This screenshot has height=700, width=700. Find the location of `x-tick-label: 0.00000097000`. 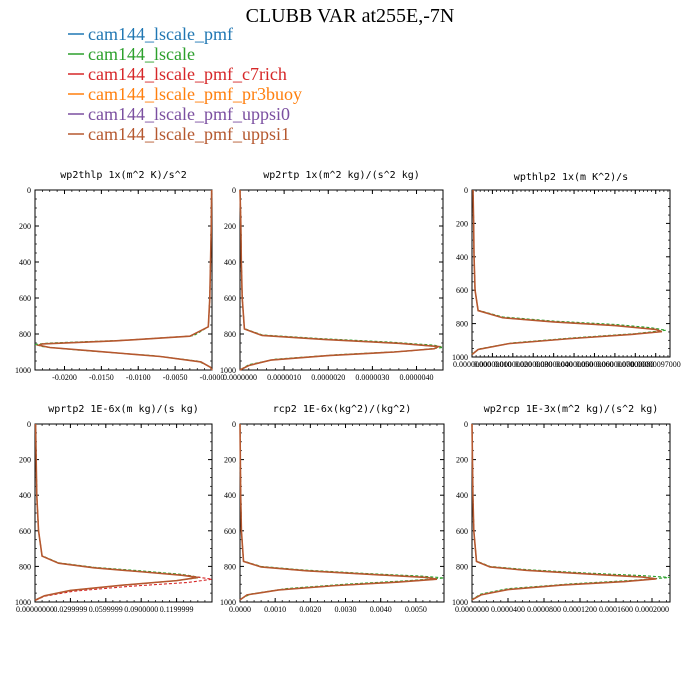

x-tick-label: 0.00000097000 is located at coordinates (656, 364).